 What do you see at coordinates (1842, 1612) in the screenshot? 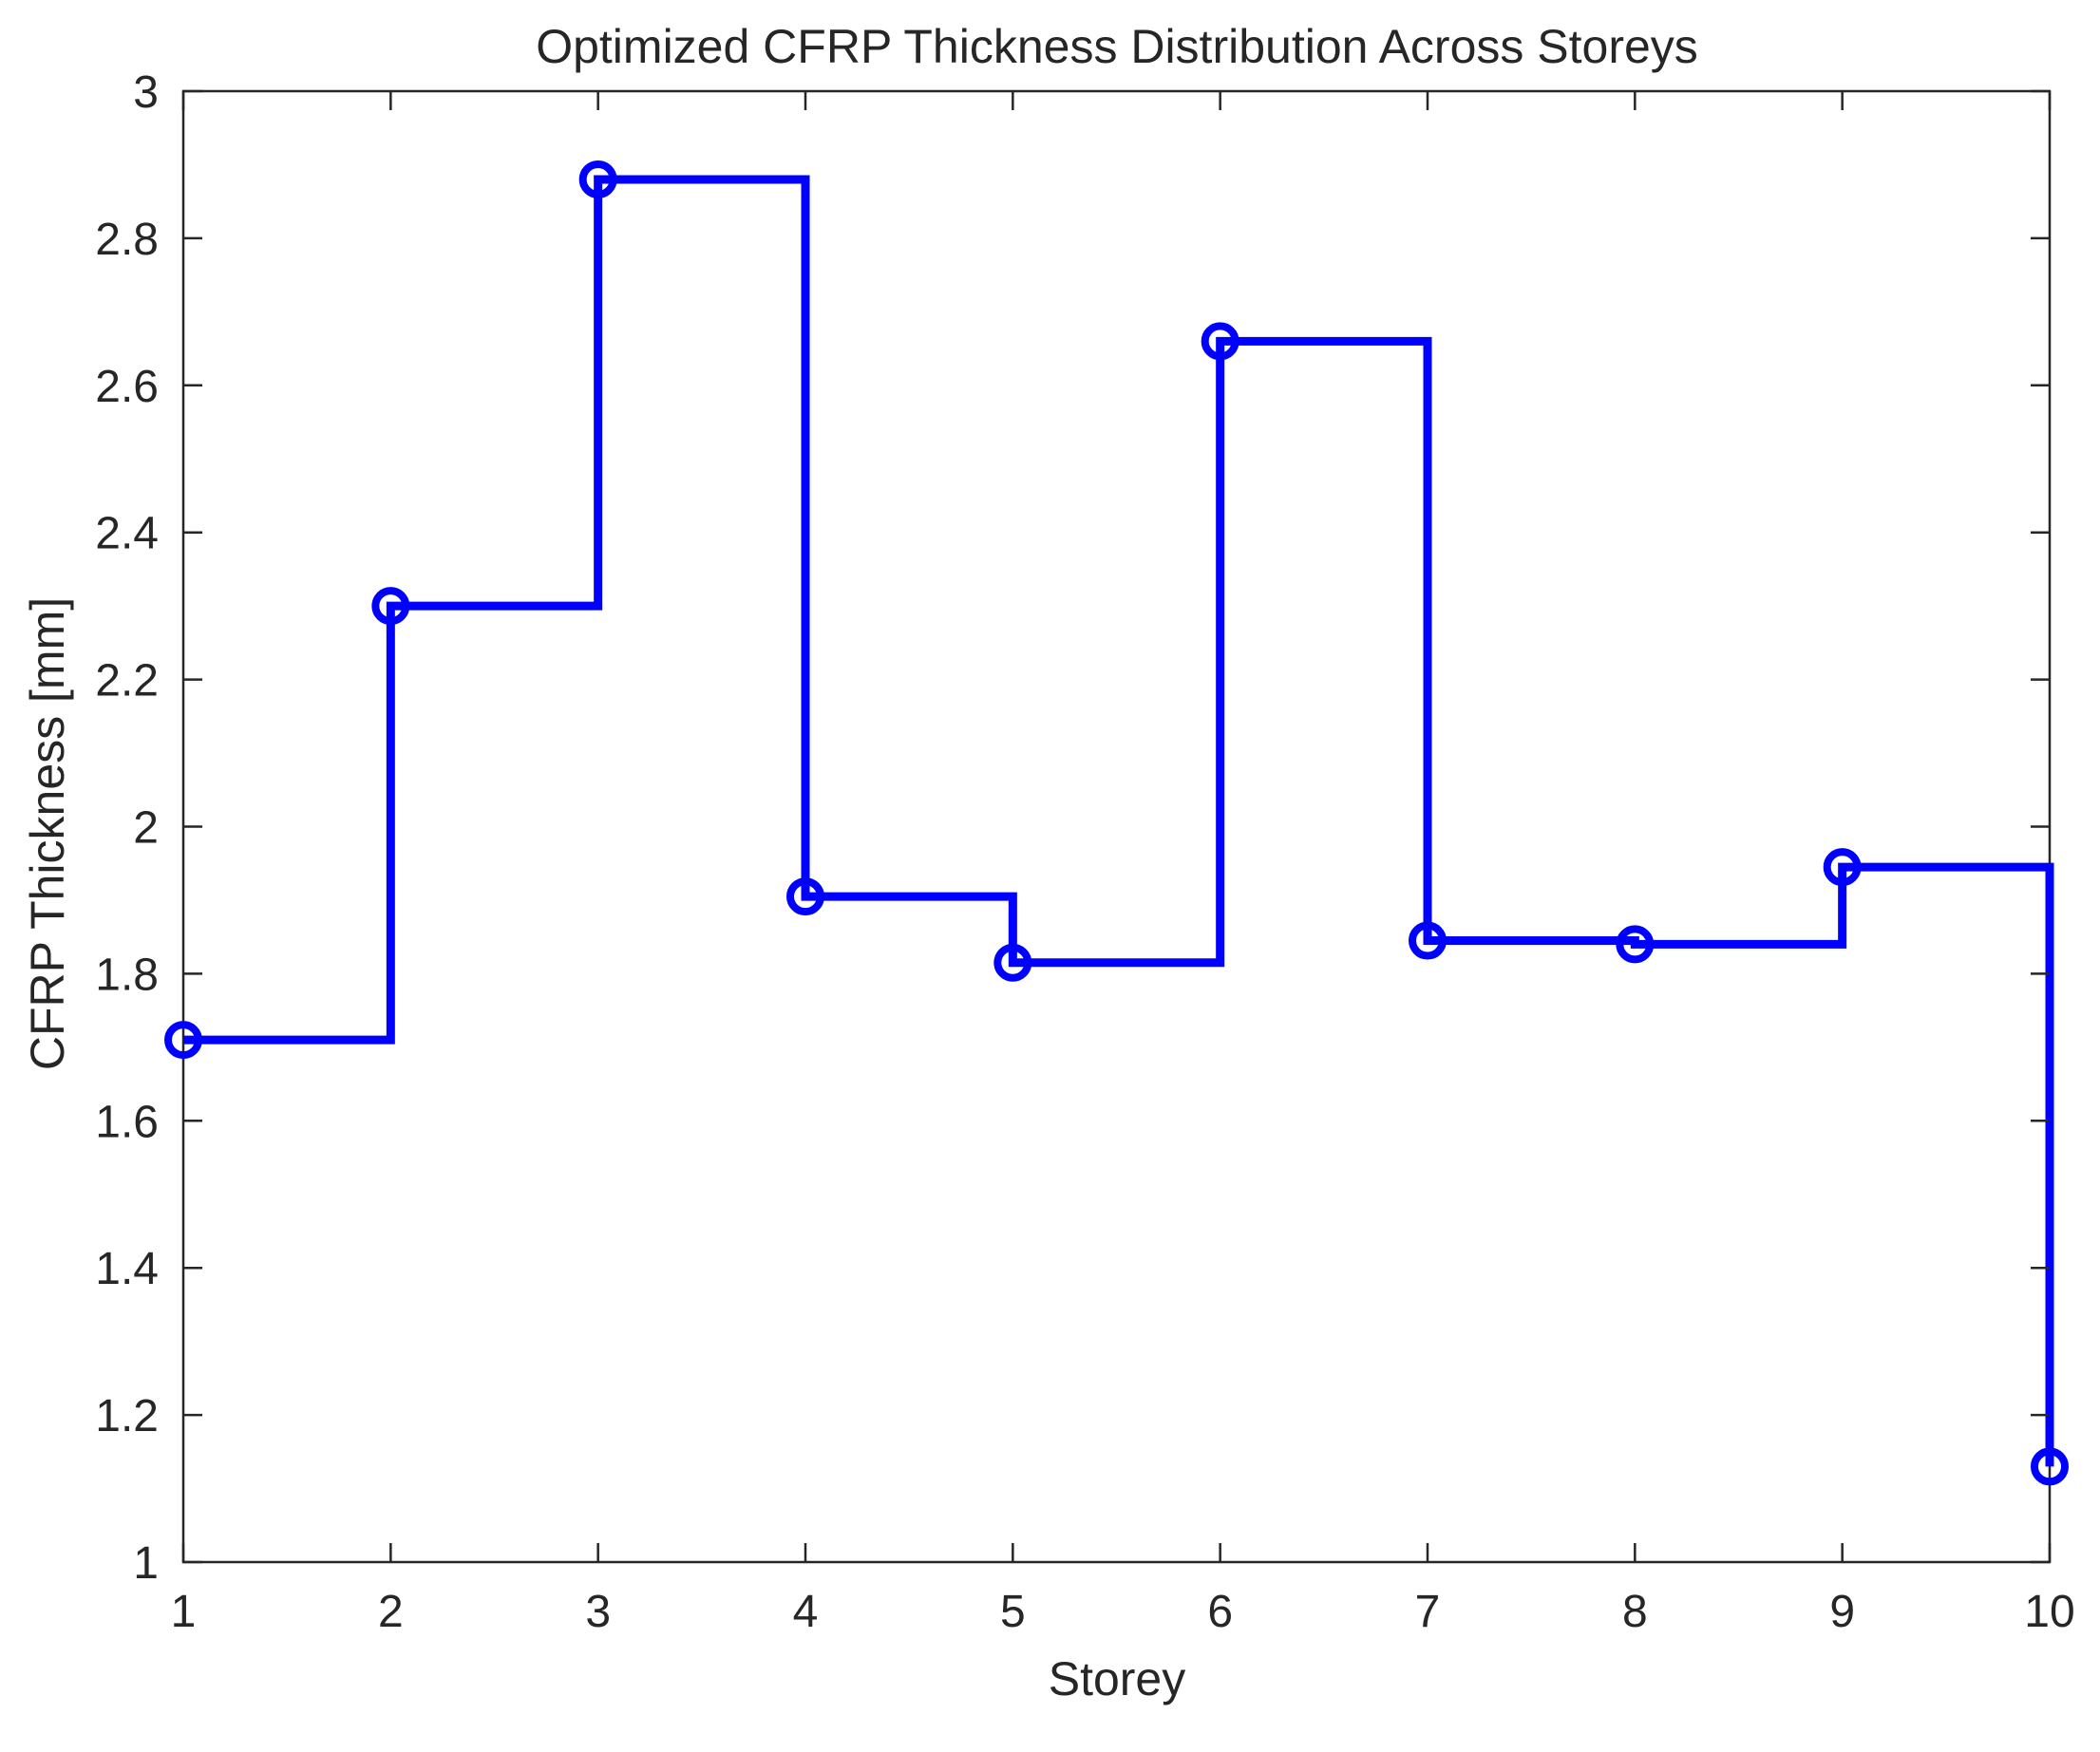
I see `x-tick-label: 9` at bounding box center [1842, 1612].